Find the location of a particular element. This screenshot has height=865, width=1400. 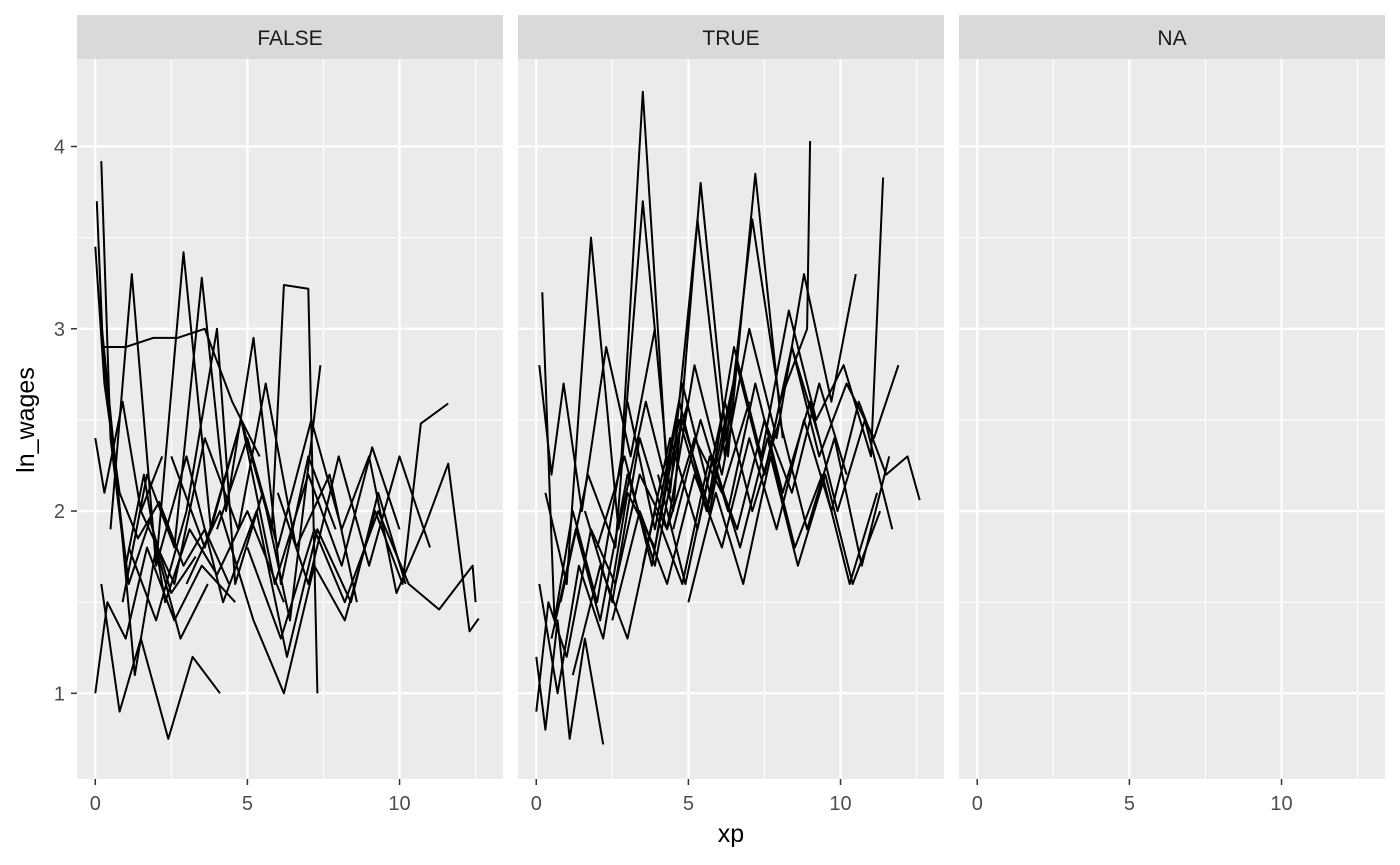

facet-strip-label: TRUE is located at coordinates (730, 38).